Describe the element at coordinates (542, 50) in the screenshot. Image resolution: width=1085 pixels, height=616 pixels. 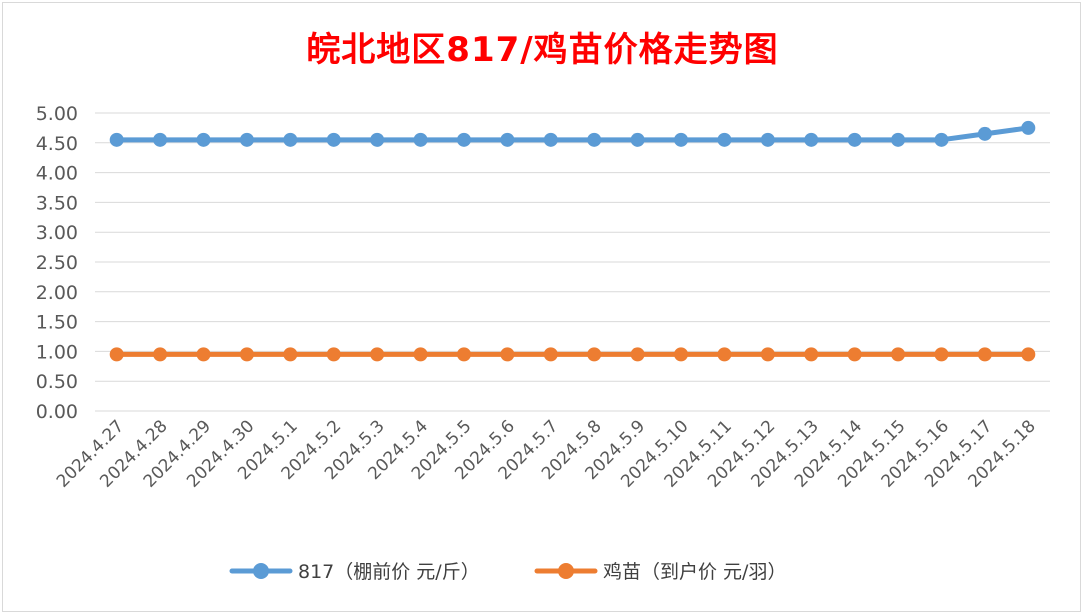
I see `chart-title: 皖北地区817/鸡苗价格走势图` at that location.